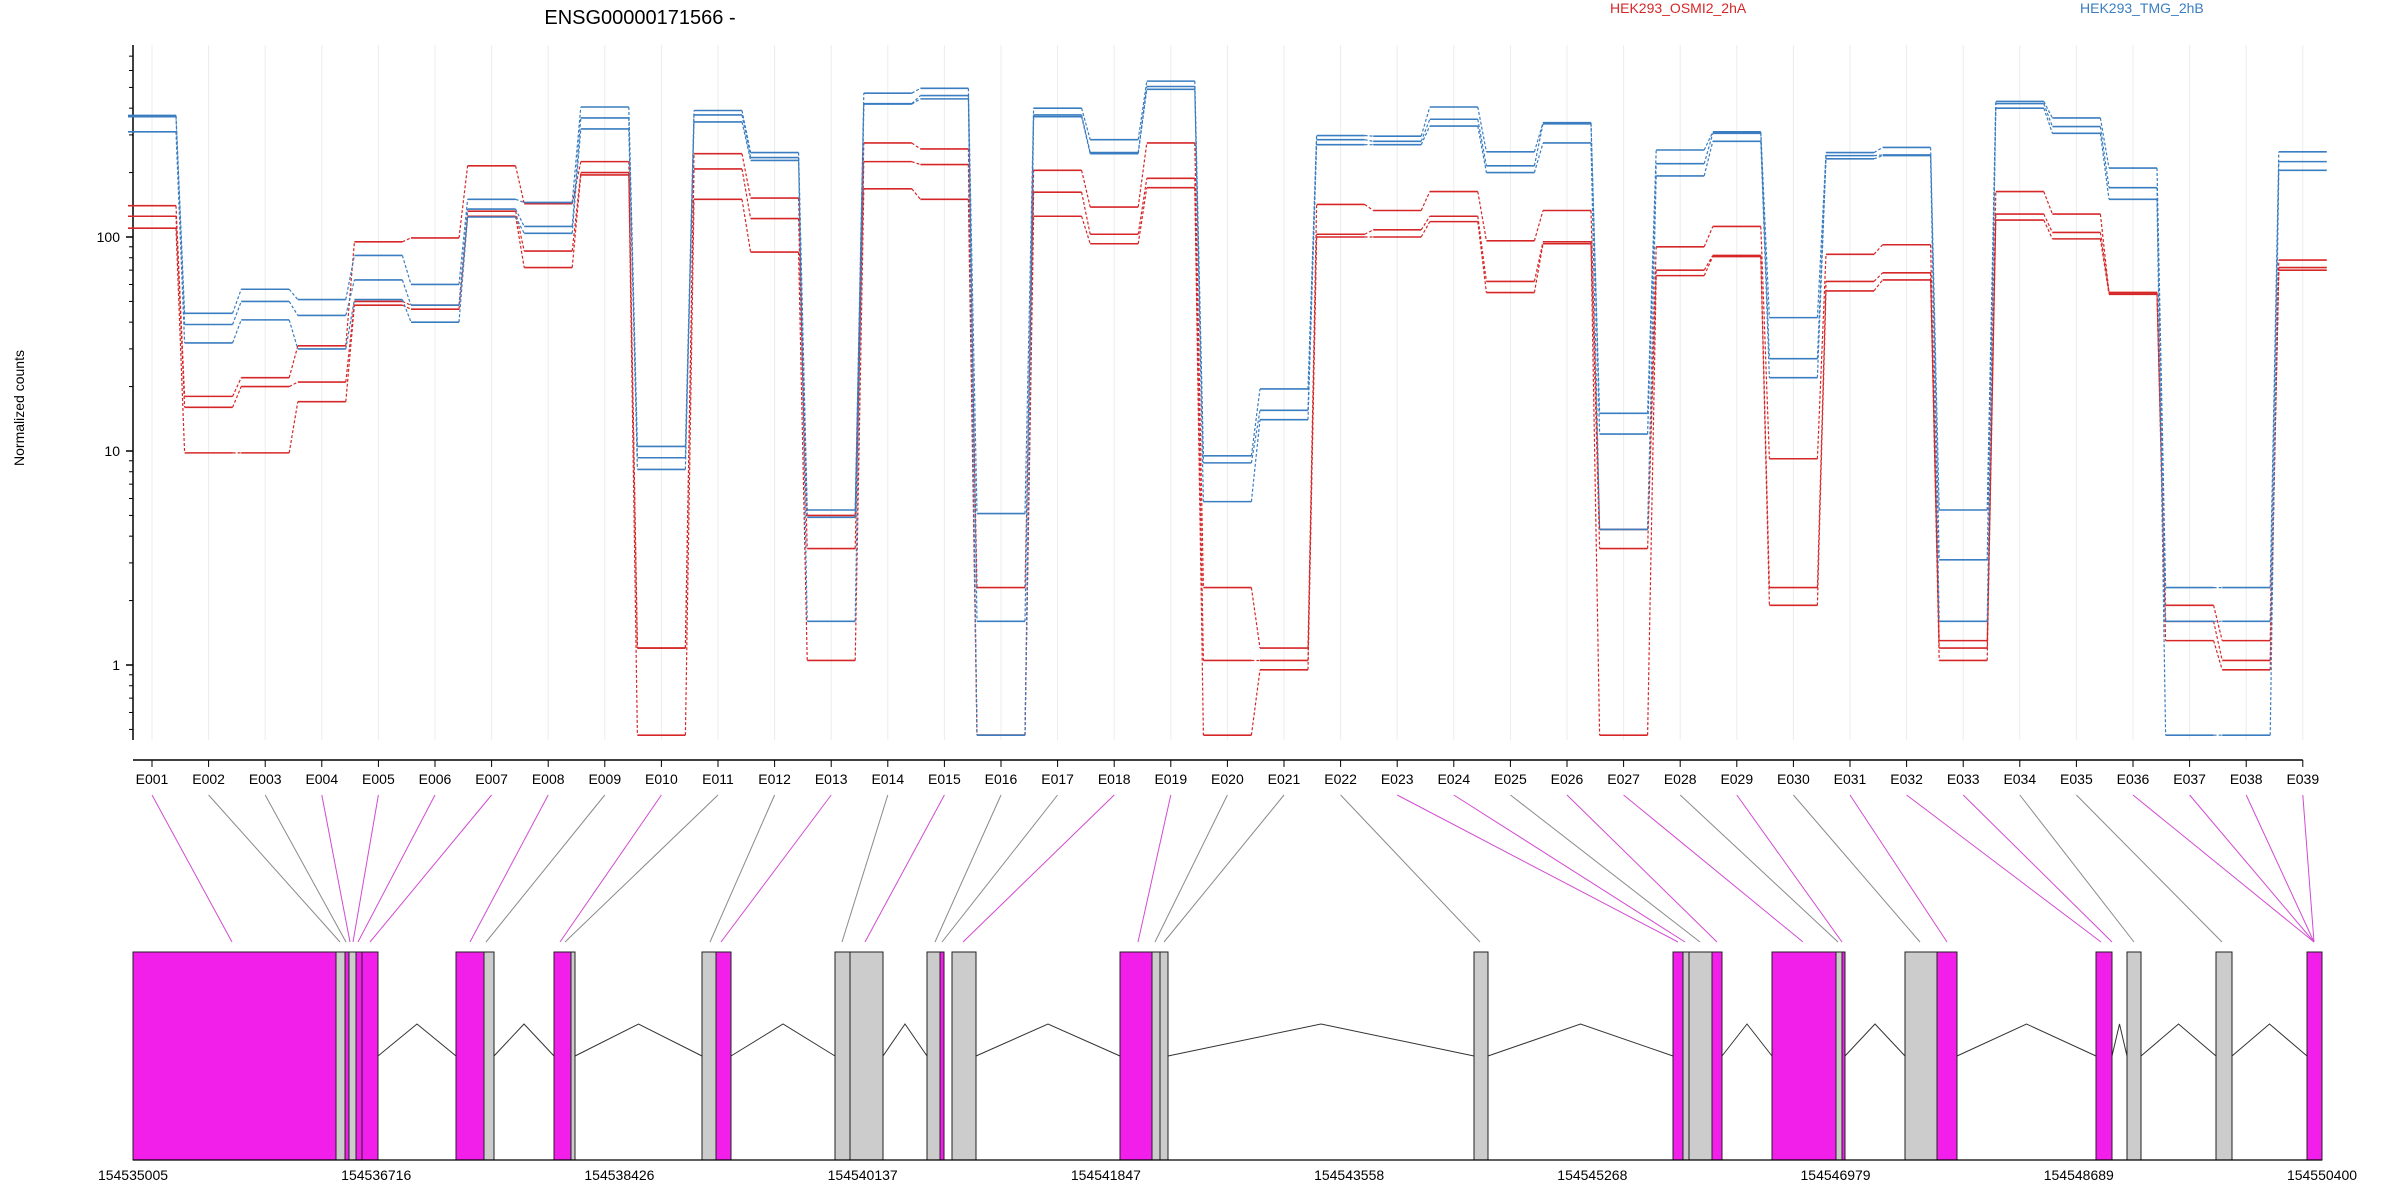 The image size is (2400, 1200). I want to click on connector-E015, so click(904, 868).